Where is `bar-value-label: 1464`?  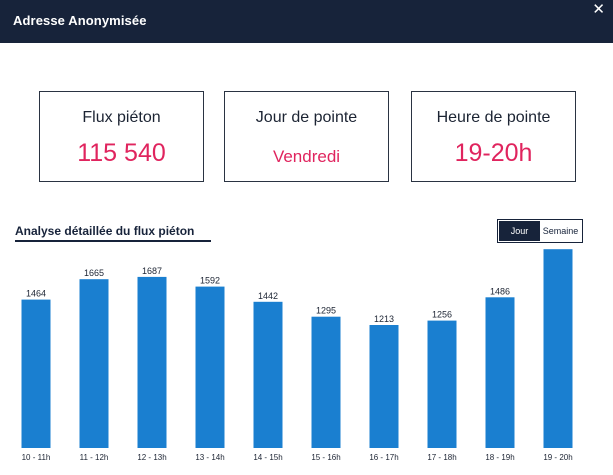
bar-value-label: 1464 is located at coordinates (36, 294).